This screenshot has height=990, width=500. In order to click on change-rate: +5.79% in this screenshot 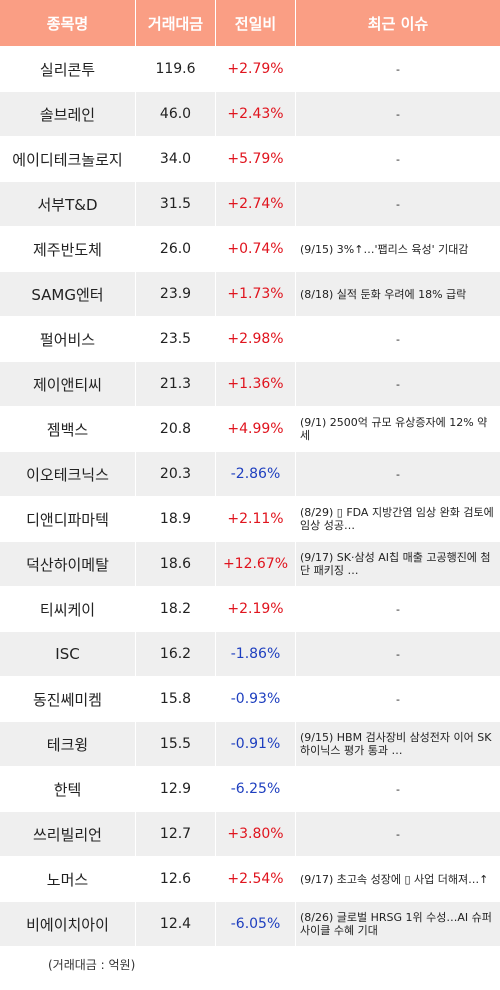, I will do `click(256, 159)`.